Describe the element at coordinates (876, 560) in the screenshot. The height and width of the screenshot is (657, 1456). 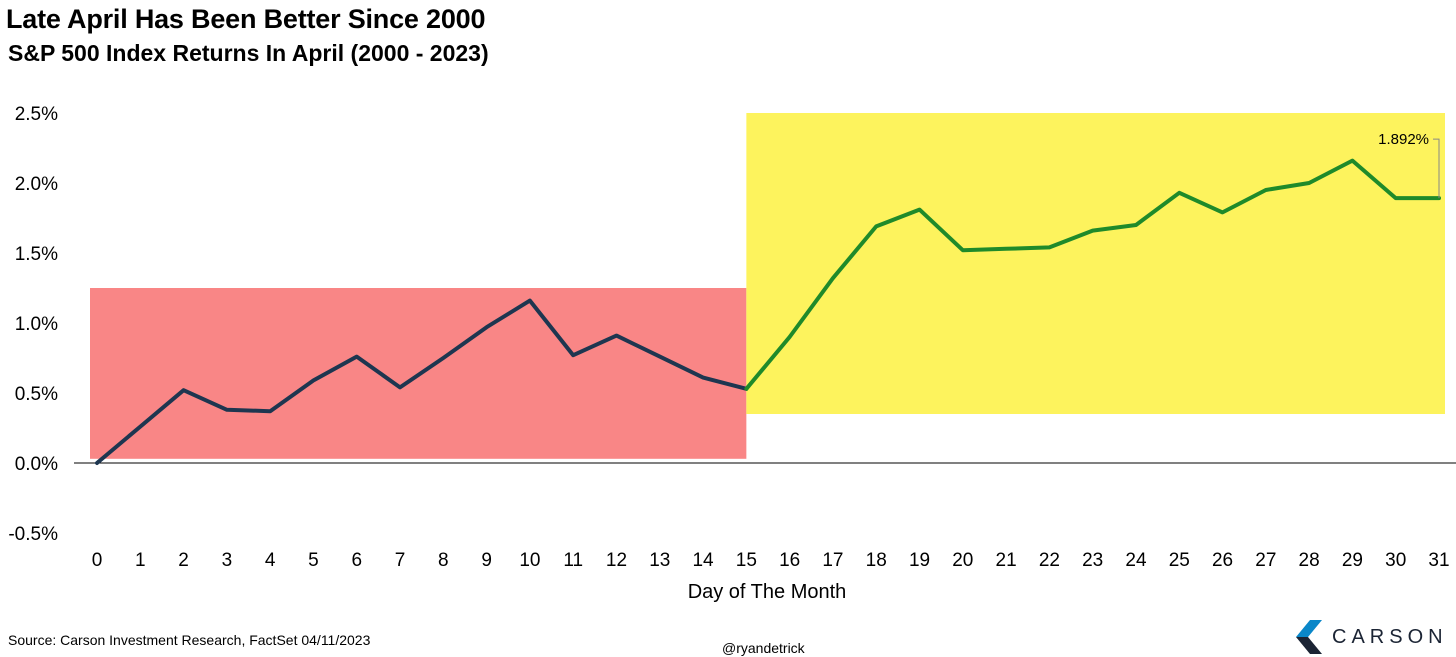
I see `x-tick-label: 18` at that location.